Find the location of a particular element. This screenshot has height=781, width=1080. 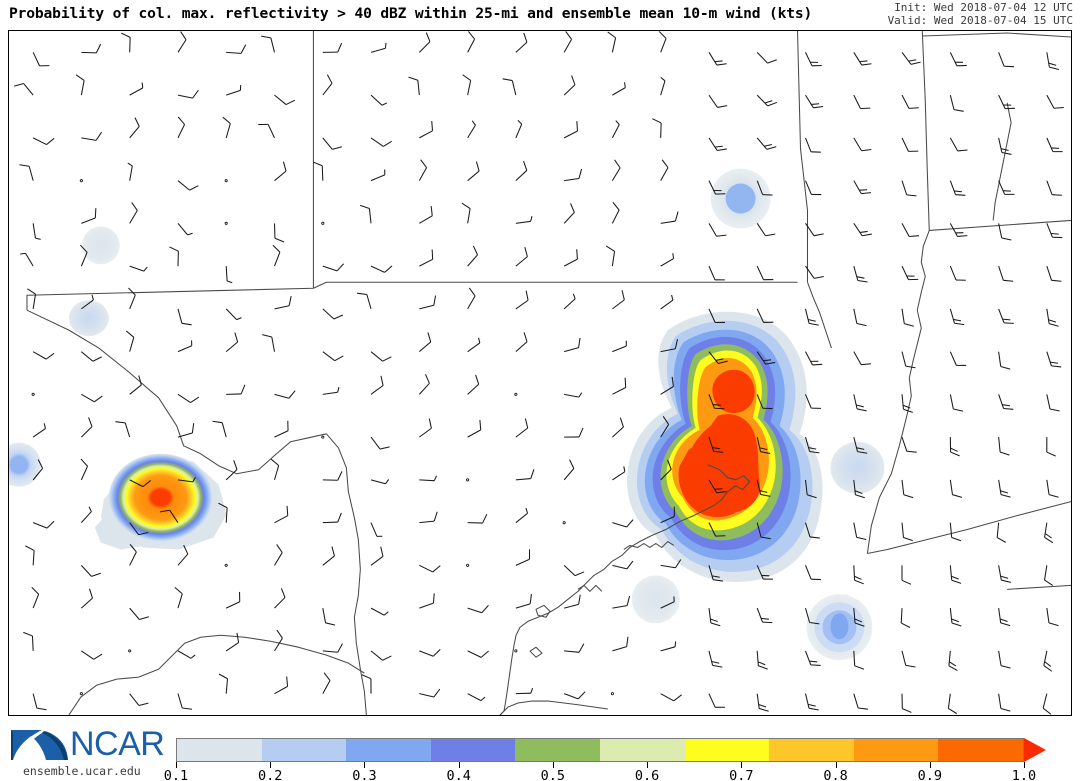

colorbar-tick-label-4: 0.5 is located at coordinates (553, 774).